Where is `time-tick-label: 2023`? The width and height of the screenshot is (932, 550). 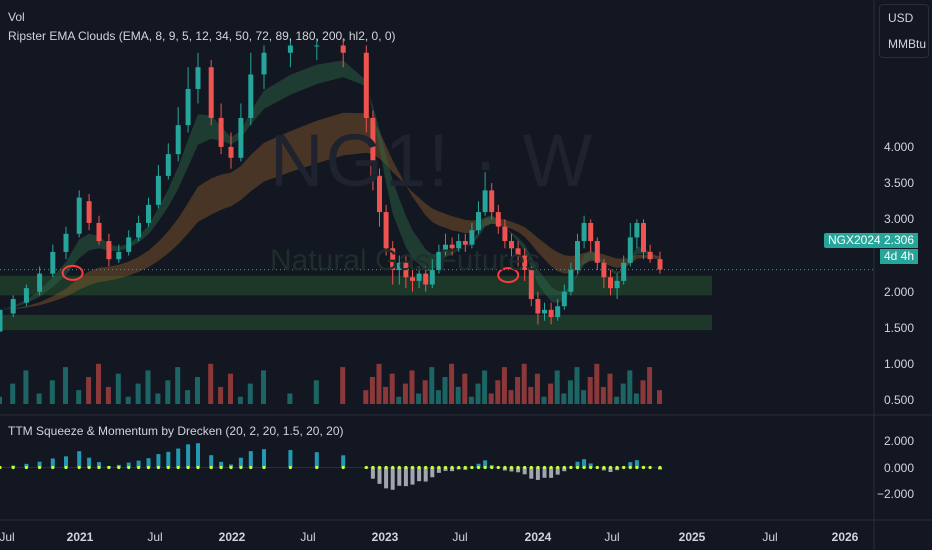 time-tick-label: 2023 is located at coordinates (385, 537).